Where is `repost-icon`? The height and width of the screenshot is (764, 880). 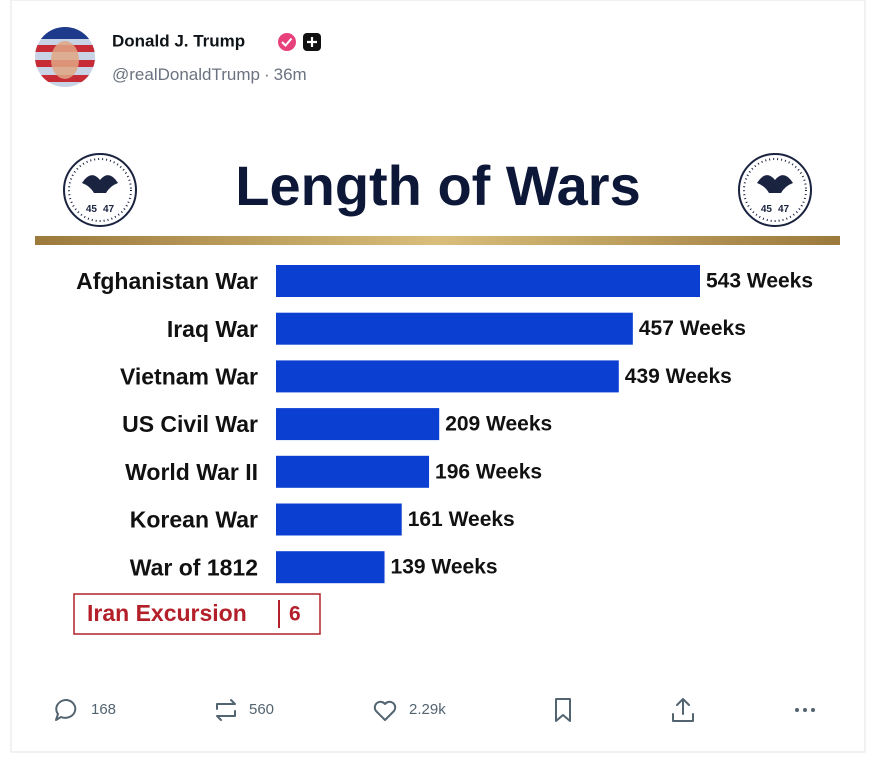 repost-icon is located at coordinates (226, 710).